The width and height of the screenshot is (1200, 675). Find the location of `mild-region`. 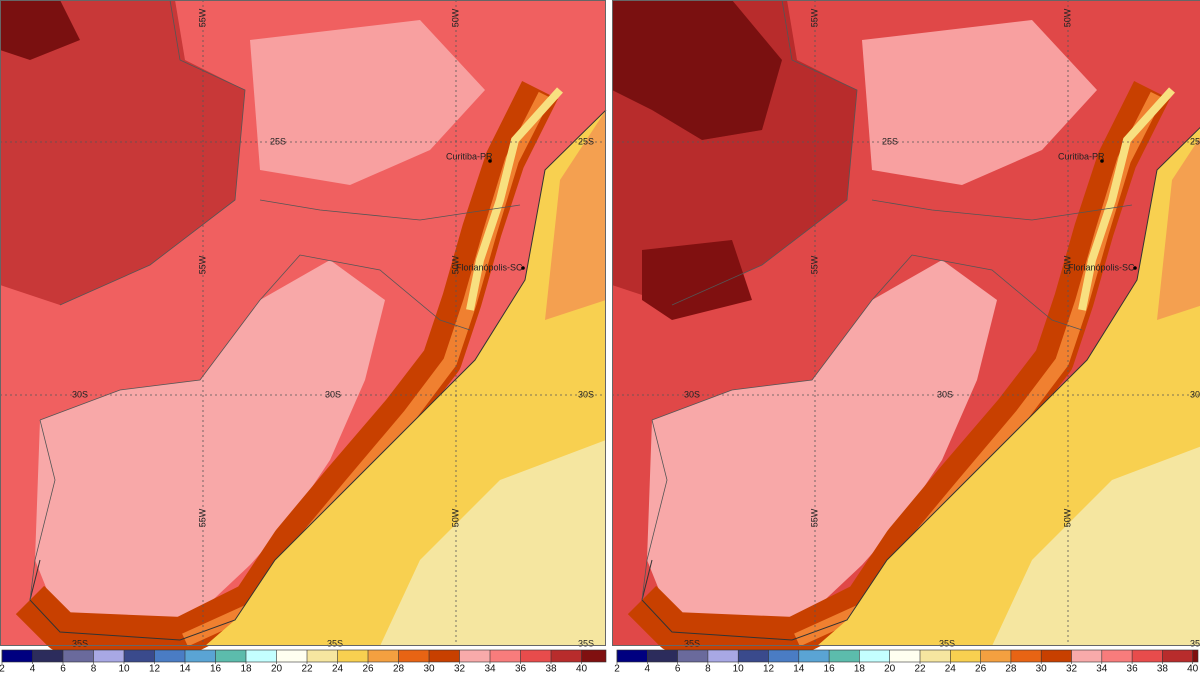

mild-region is located at coordinates (979, 102).